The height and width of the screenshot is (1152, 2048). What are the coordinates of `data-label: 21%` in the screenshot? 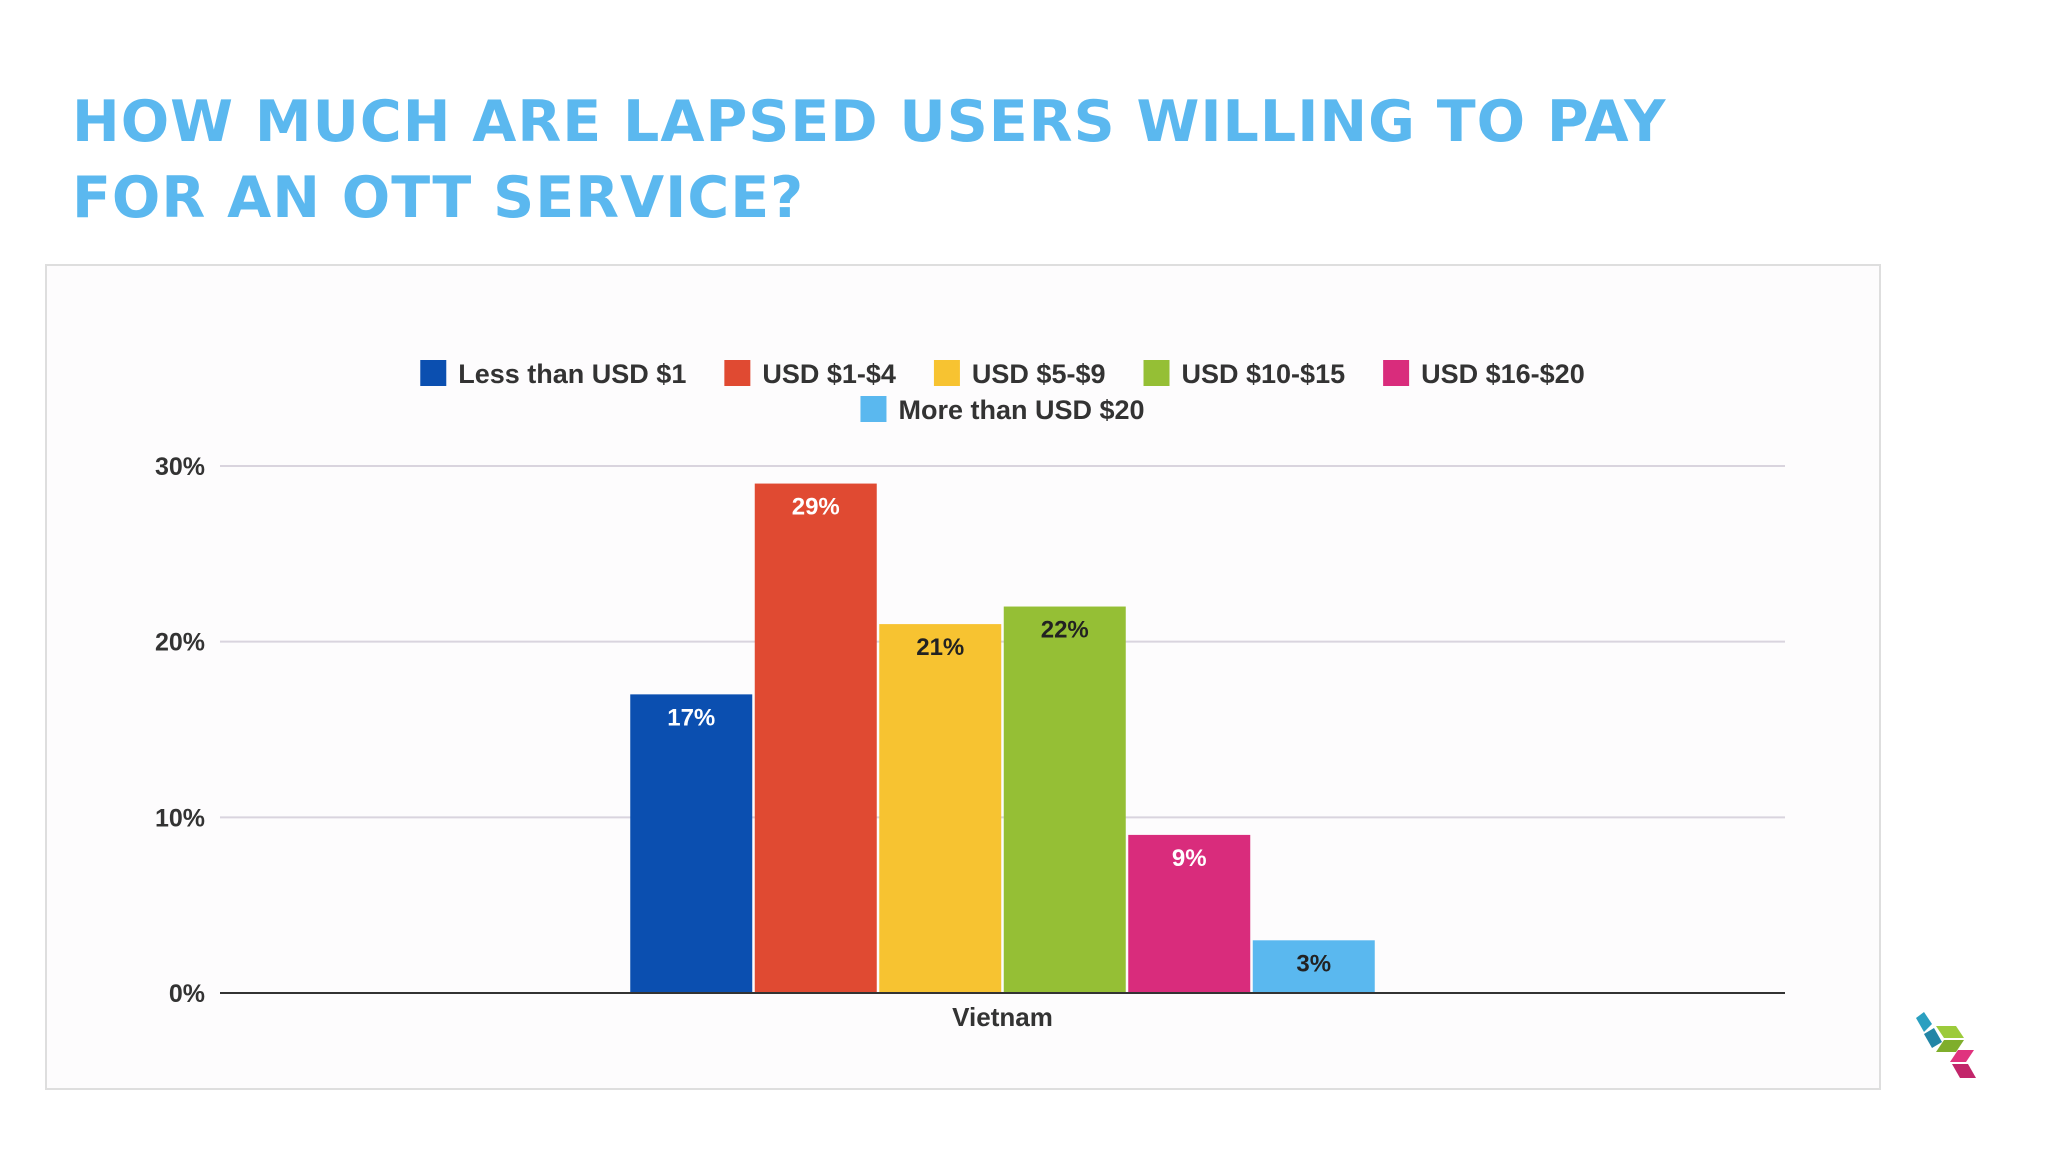 It's located at (940, 647).